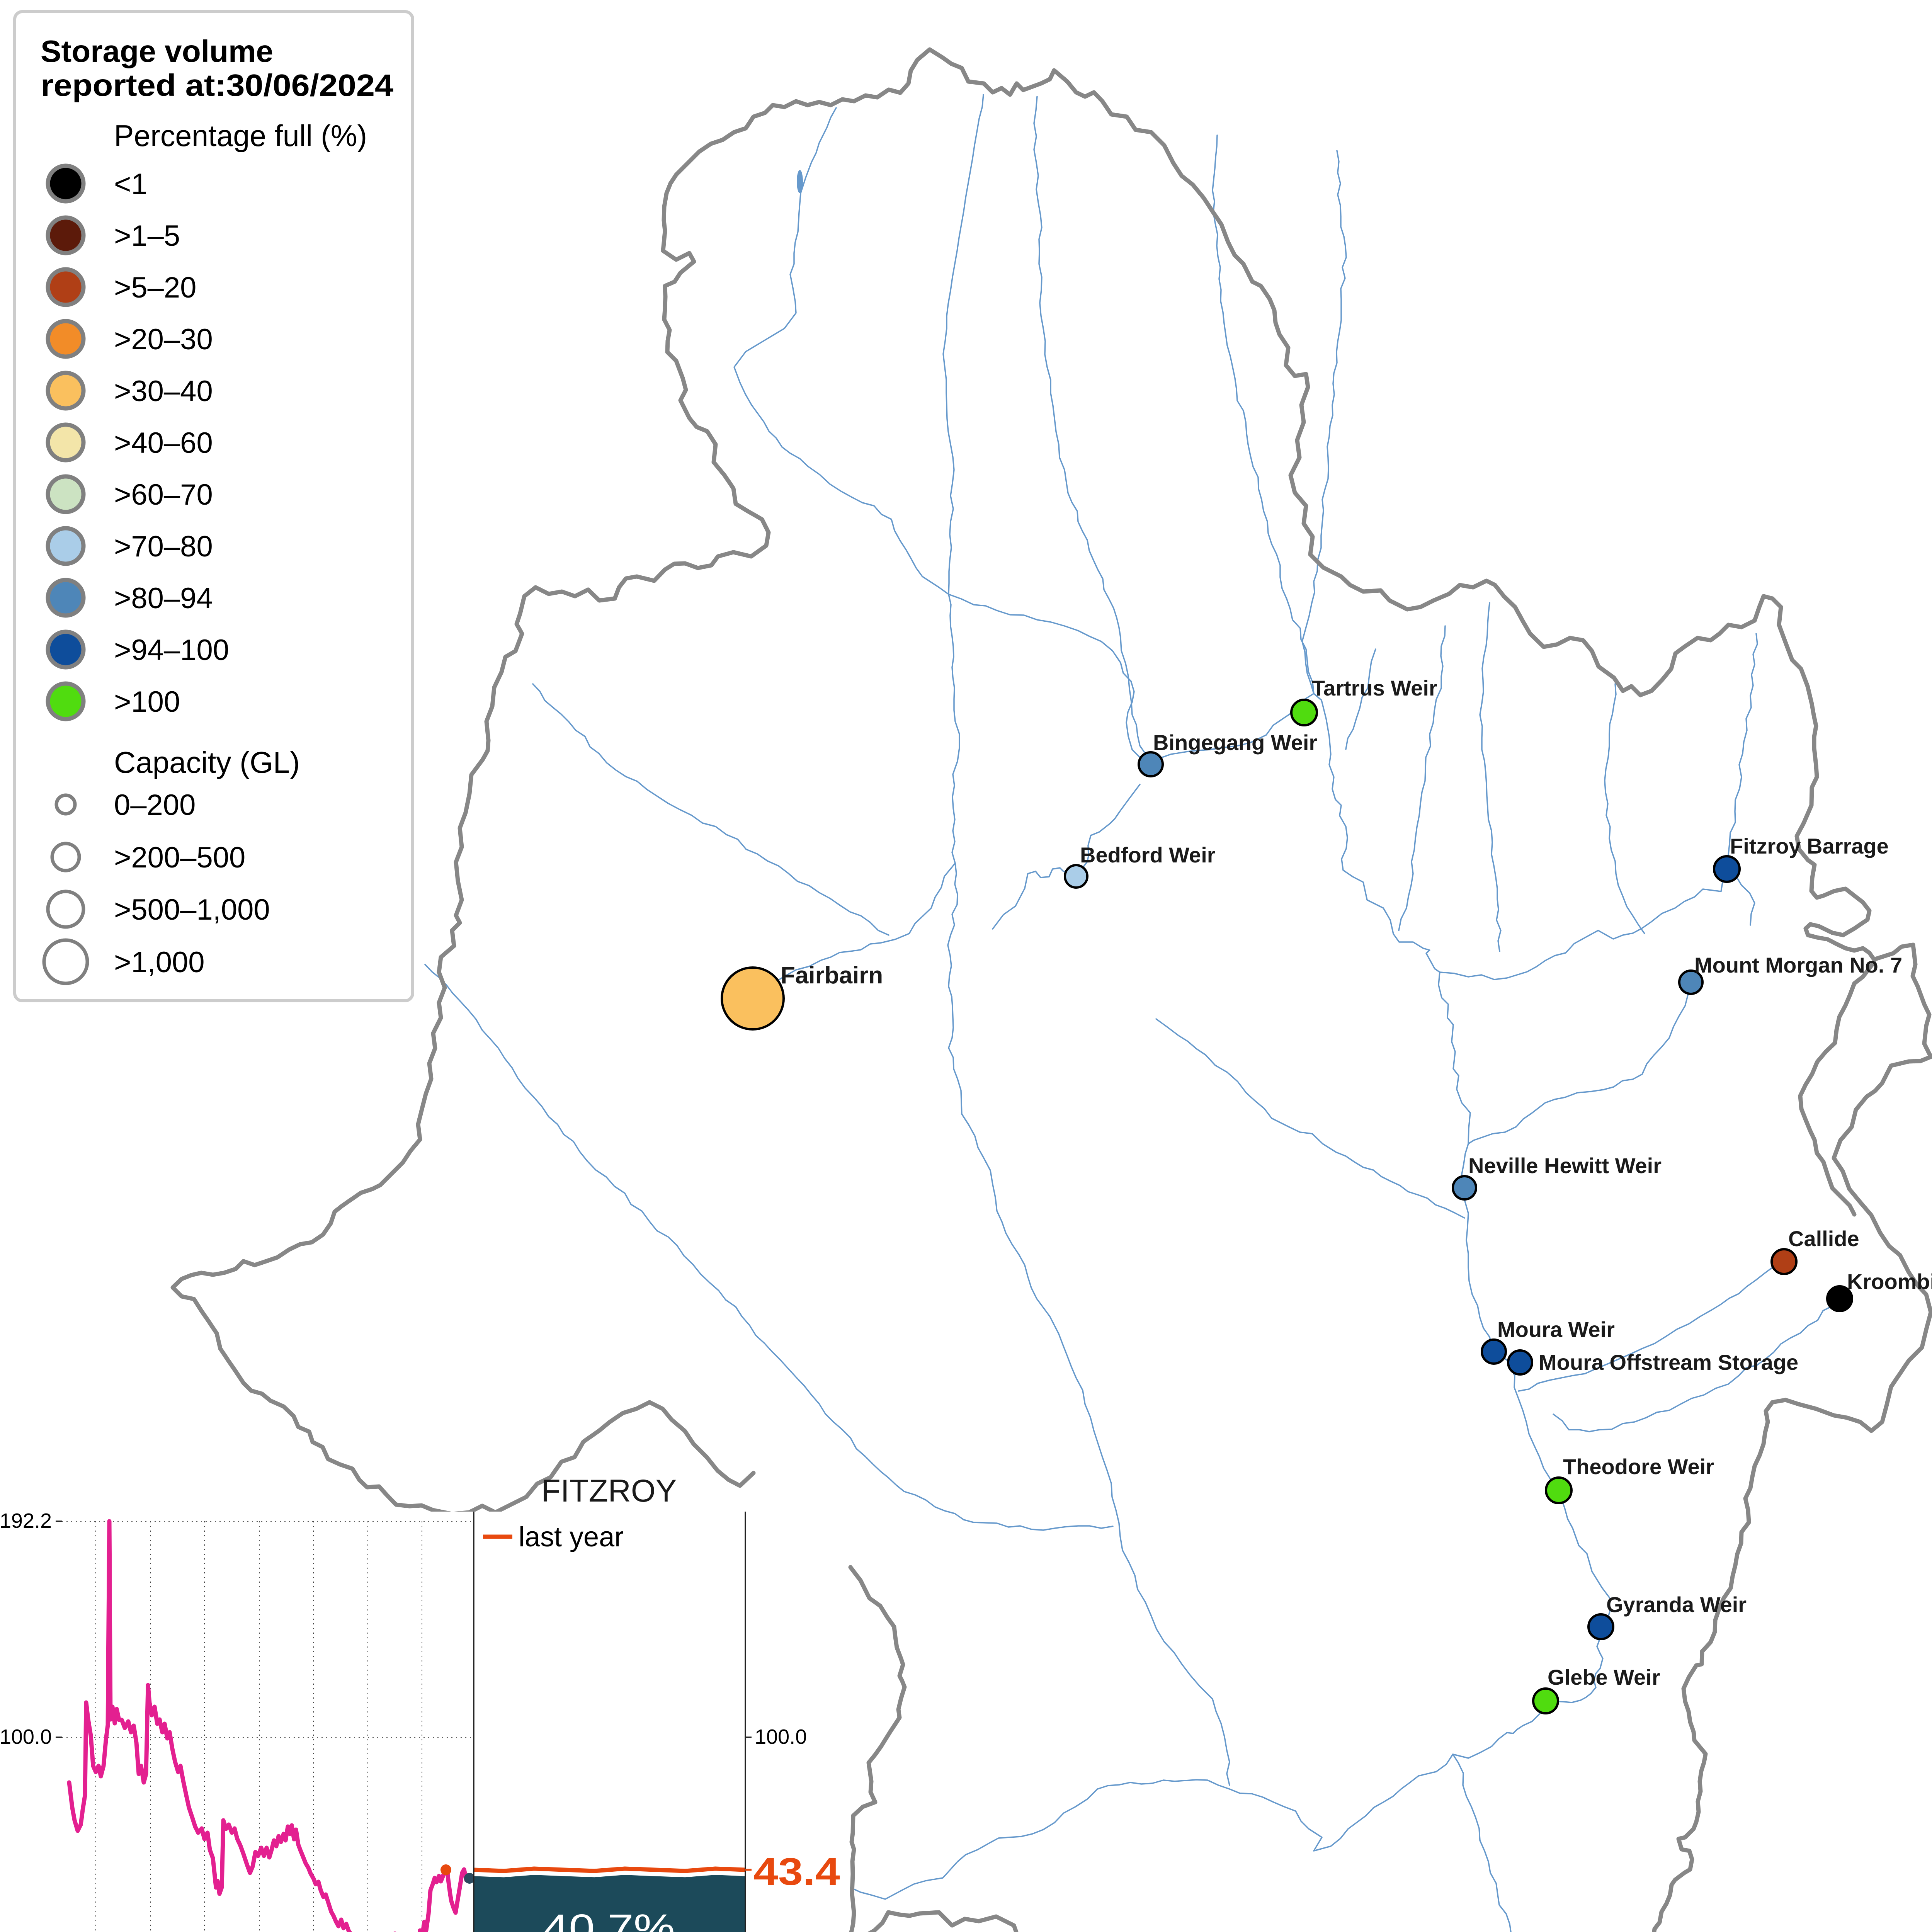 Image resolution: width=1932 pixels, height=1932 pixels. What do you see at coordinates (1148, 855) in the screenshot?
I see `svg-text: Bedford Weir` at bounding box center [1148, 855].